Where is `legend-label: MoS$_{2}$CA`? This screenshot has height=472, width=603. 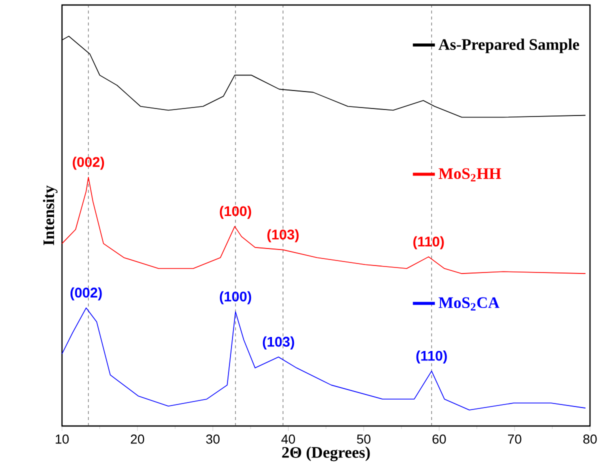 legend-label: MoS$_{2}$CA is located at coordinates (469, 303).